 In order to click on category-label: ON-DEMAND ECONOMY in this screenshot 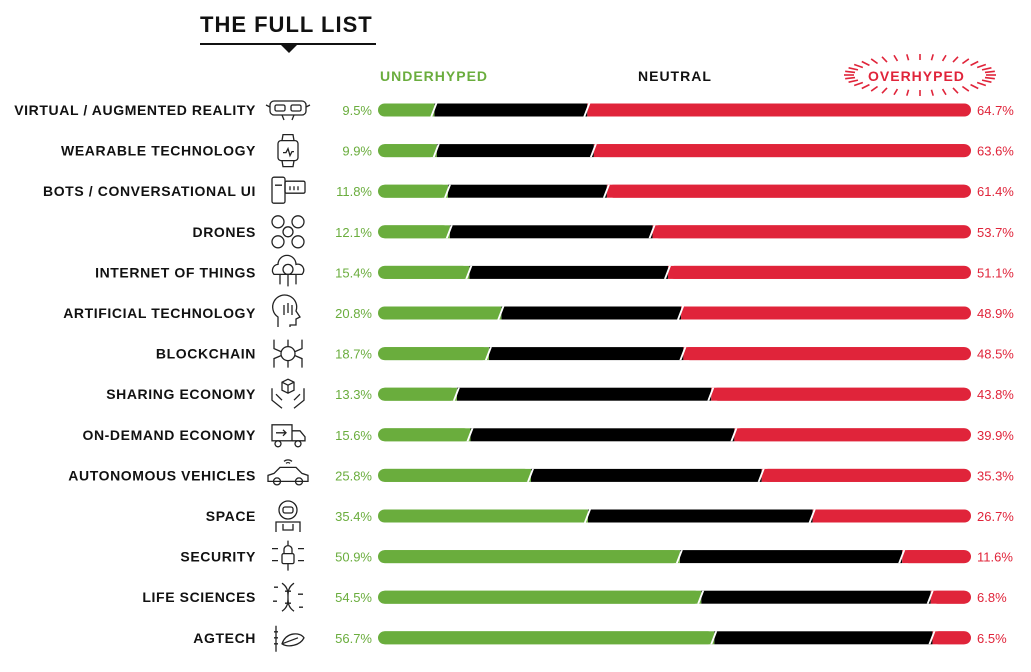, I will do `click(169, 435)`.